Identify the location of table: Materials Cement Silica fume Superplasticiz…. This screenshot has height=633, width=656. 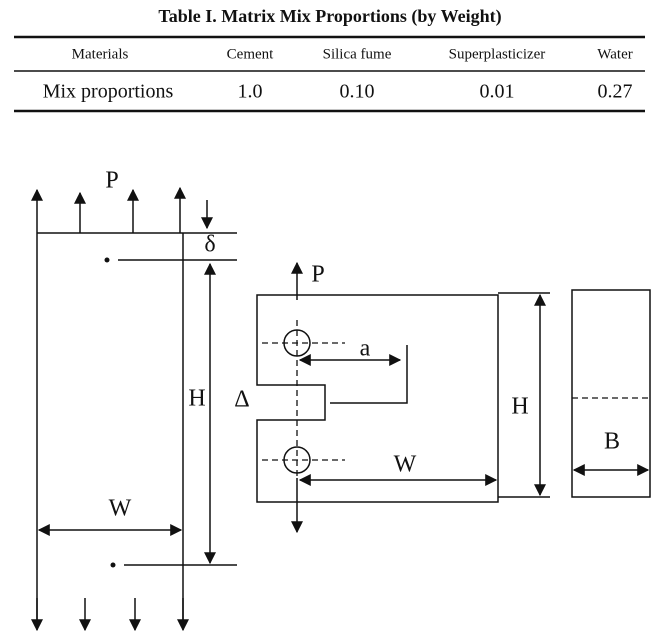
(338, 74).